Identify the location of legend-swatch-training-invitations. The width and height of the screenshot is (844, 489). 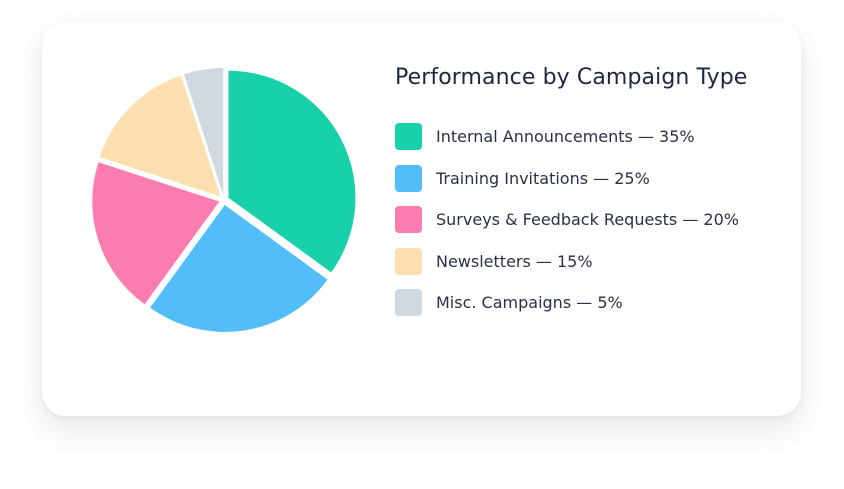
(408, 178).